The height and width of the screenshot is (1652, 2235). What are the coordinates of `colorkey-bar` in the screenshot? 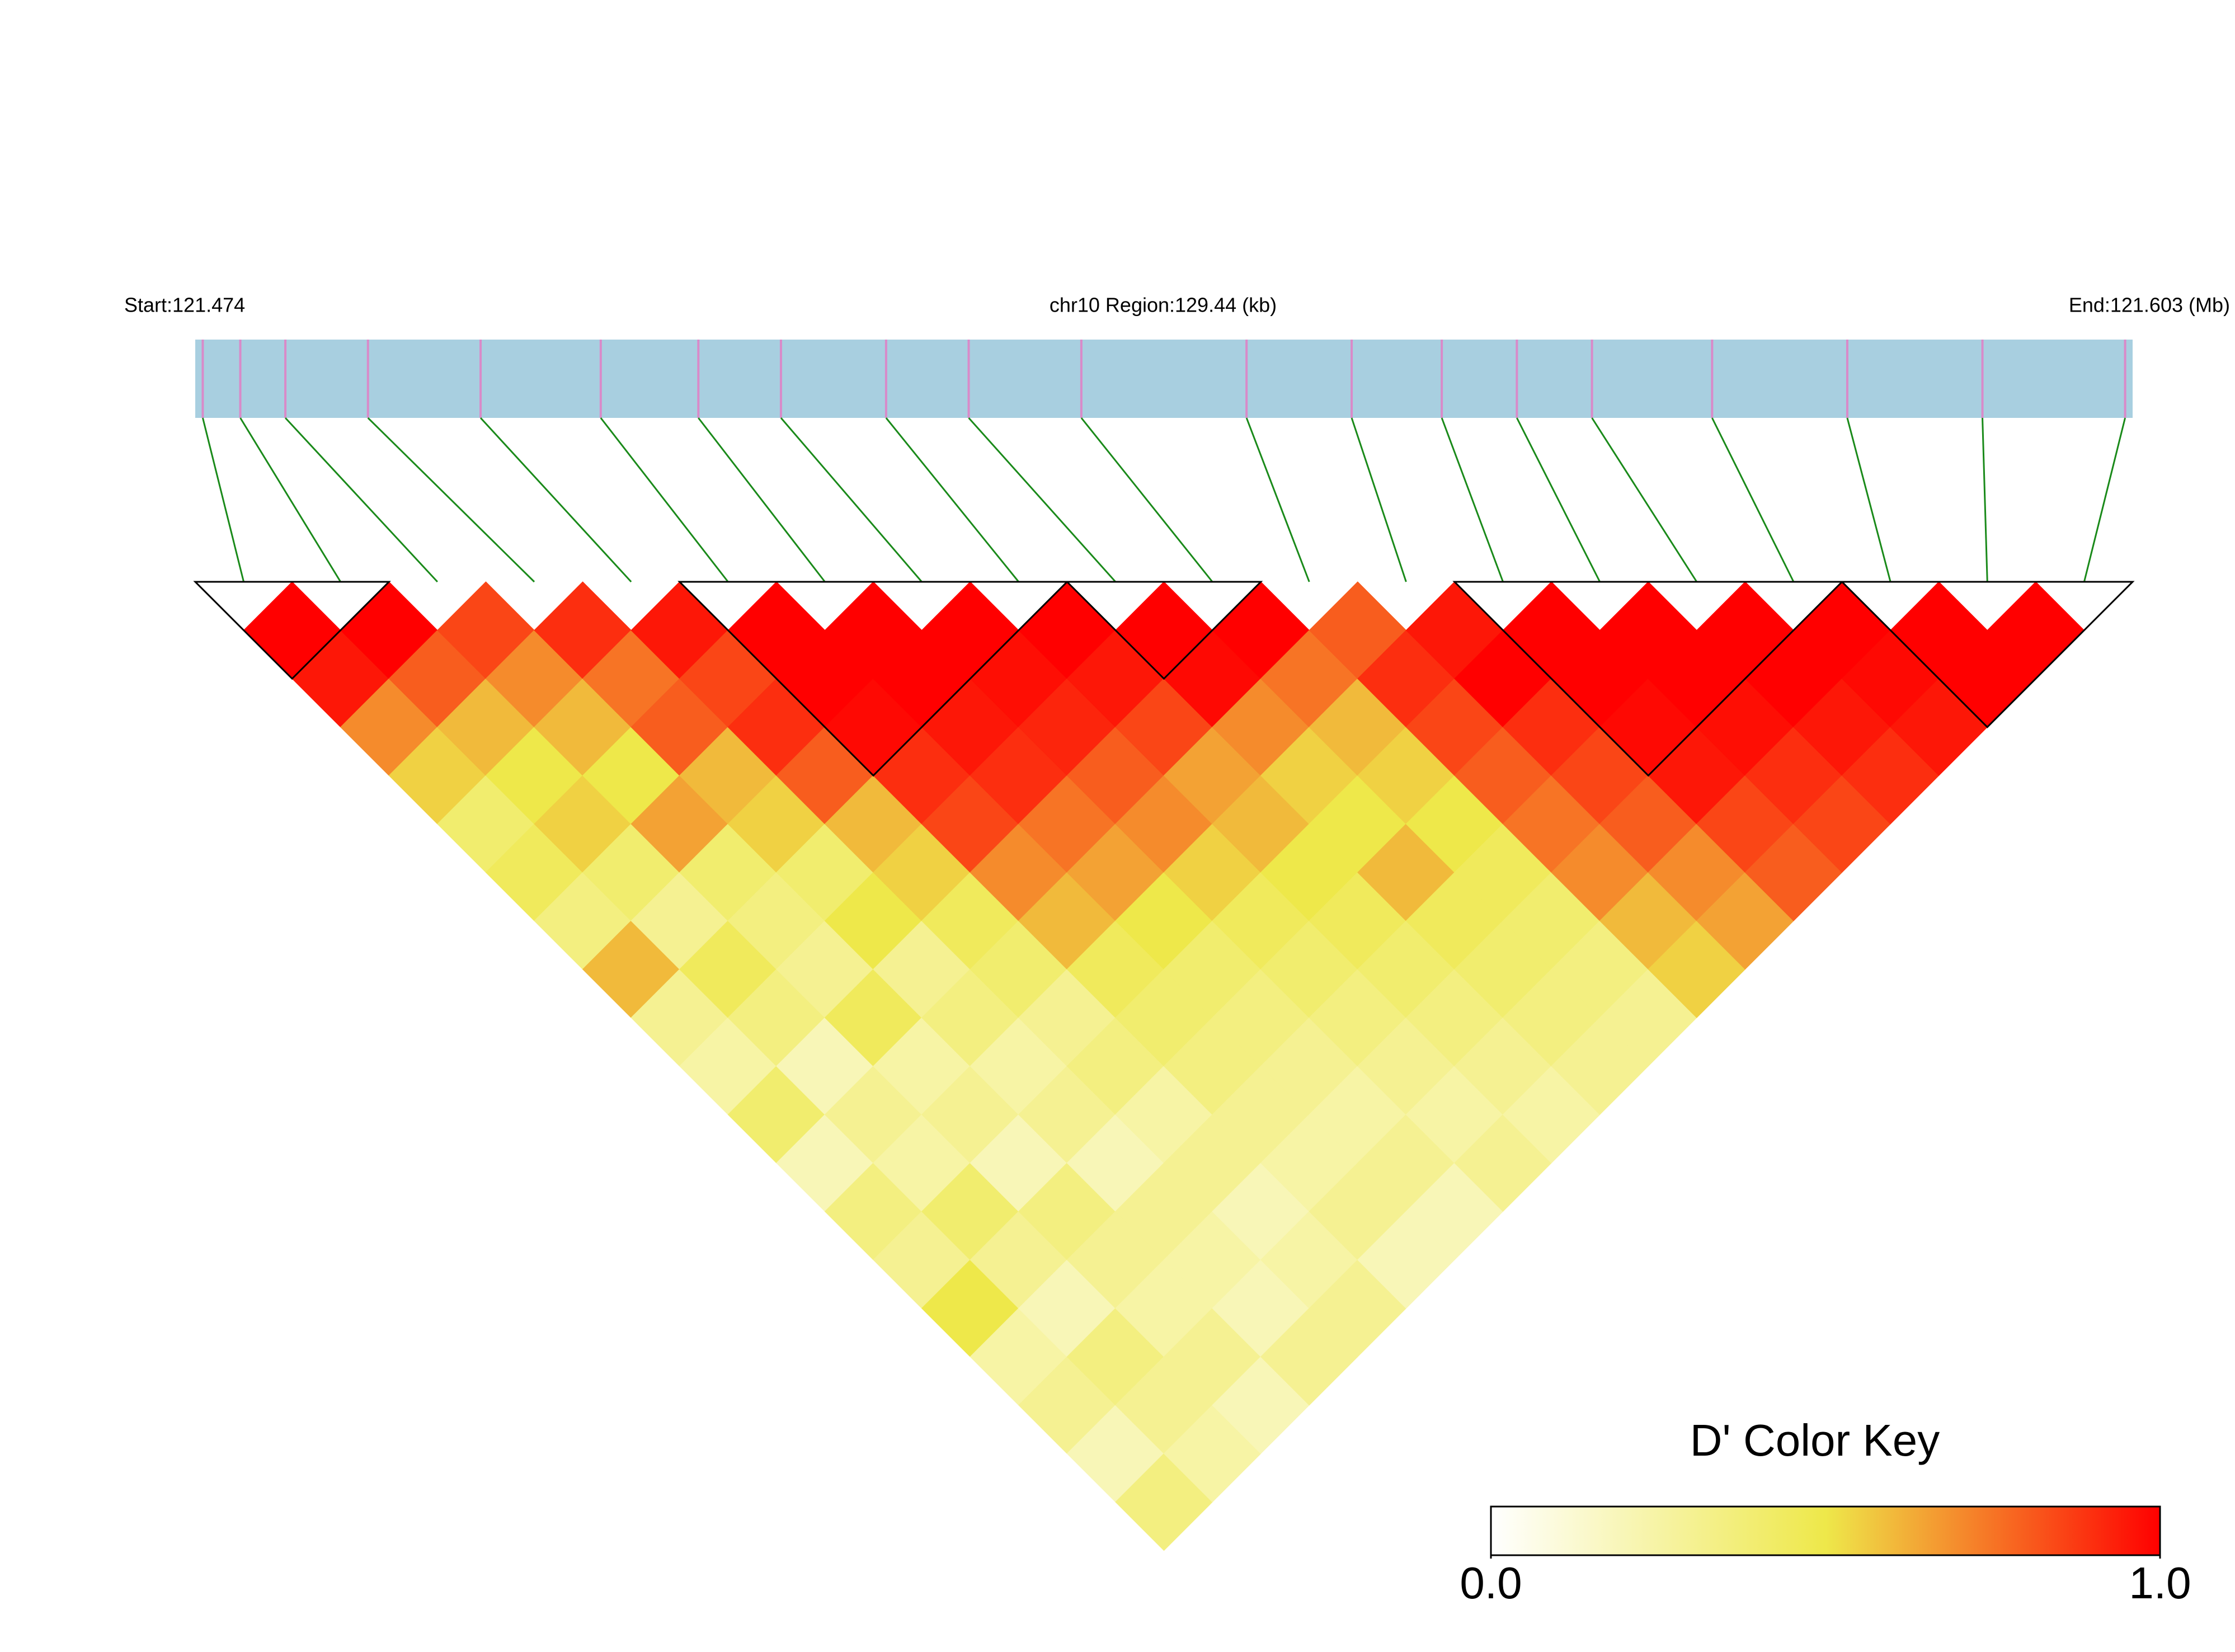 It's located at (1825, 1531).